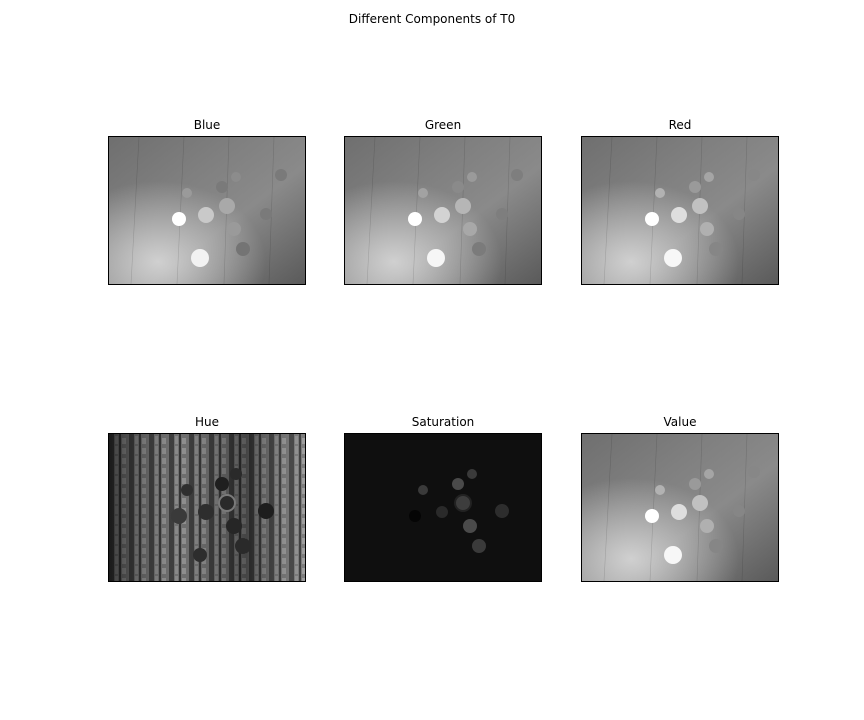 This screenshot has width=864, height=720. I want to click on green-channel-image, so click(443, 210).